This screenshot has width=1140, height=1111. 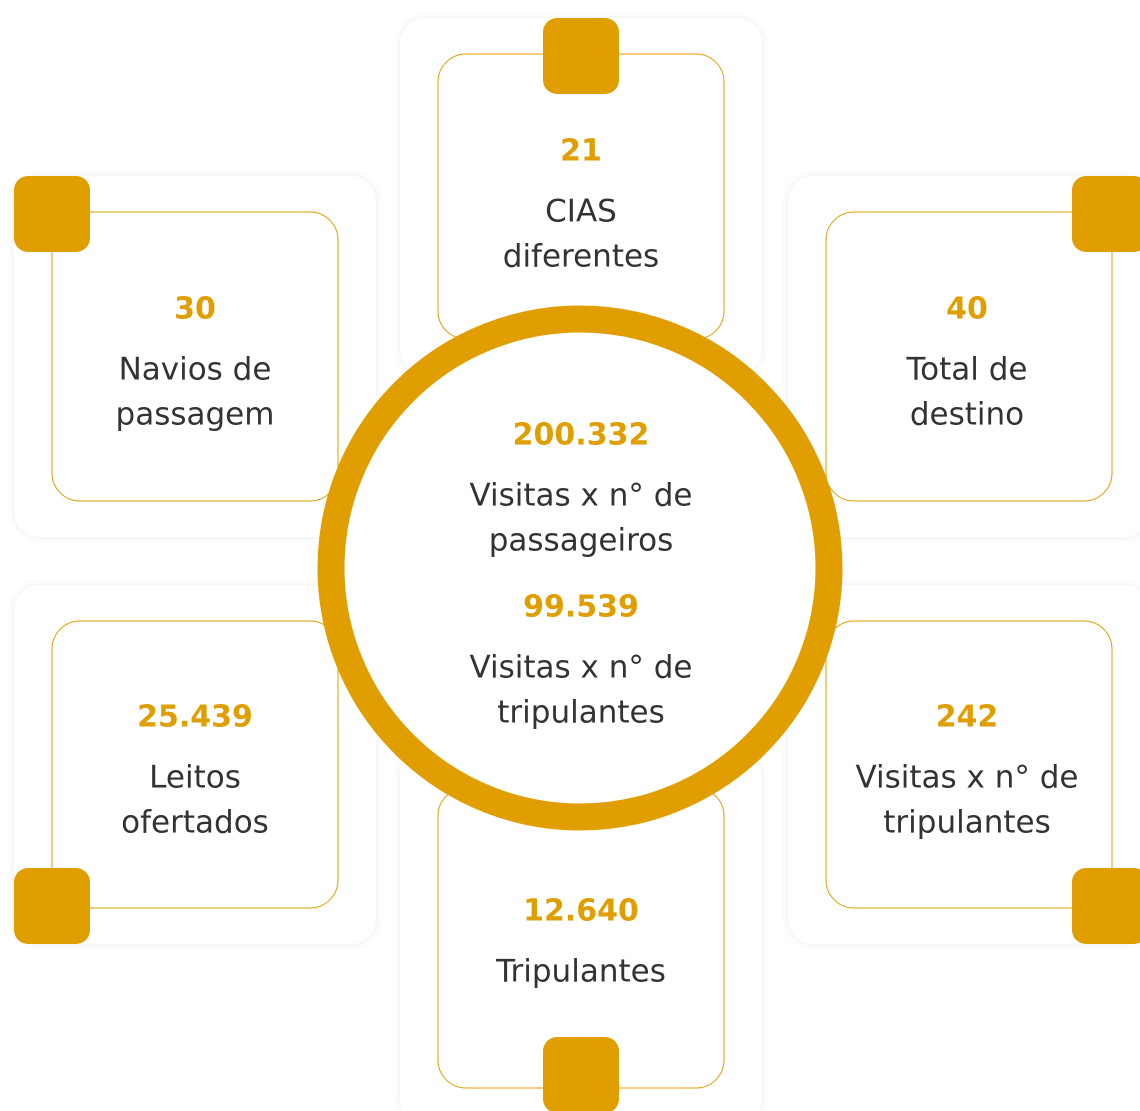 What do you see at coordinates (967, 415) in the screenshot?
I see `stat-label: destino` at bounding box center [967, 415].